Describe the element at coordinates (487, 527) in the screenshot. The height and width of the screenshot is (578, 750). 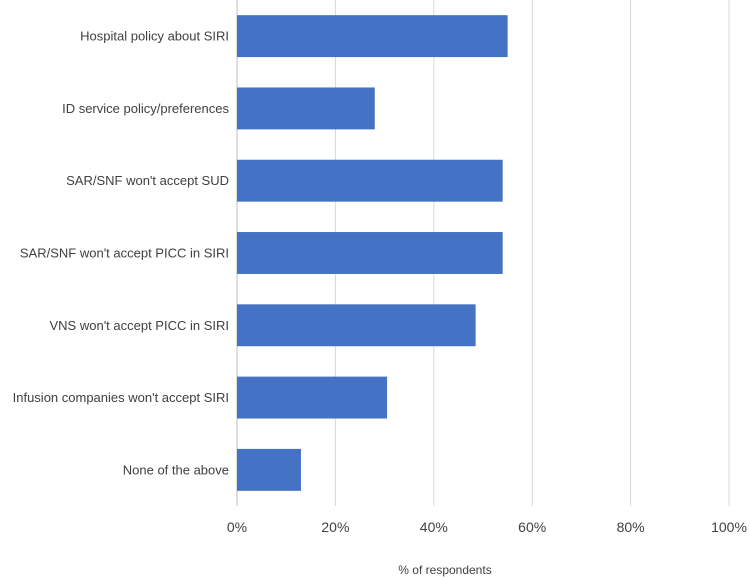
I see `x-tick-labels: 0% 20% 40% 60% 80% 100%` at that location.